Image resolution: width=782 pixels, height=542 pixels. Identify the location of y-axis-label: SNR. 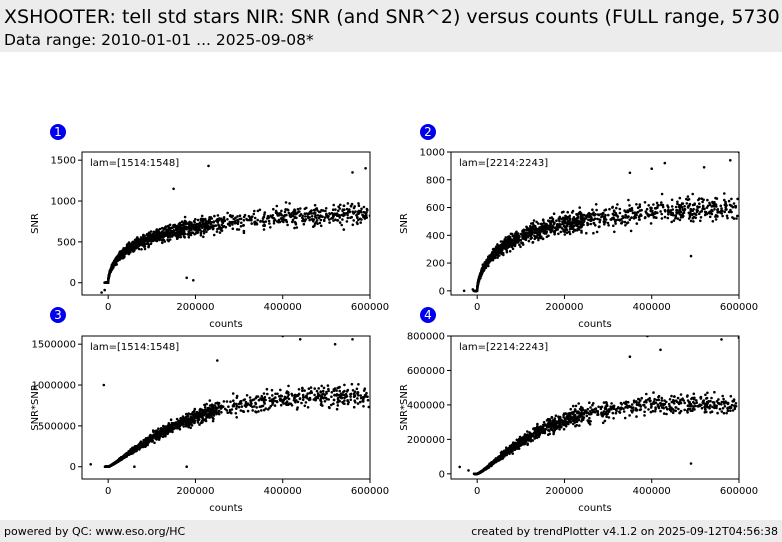
(404, 223).